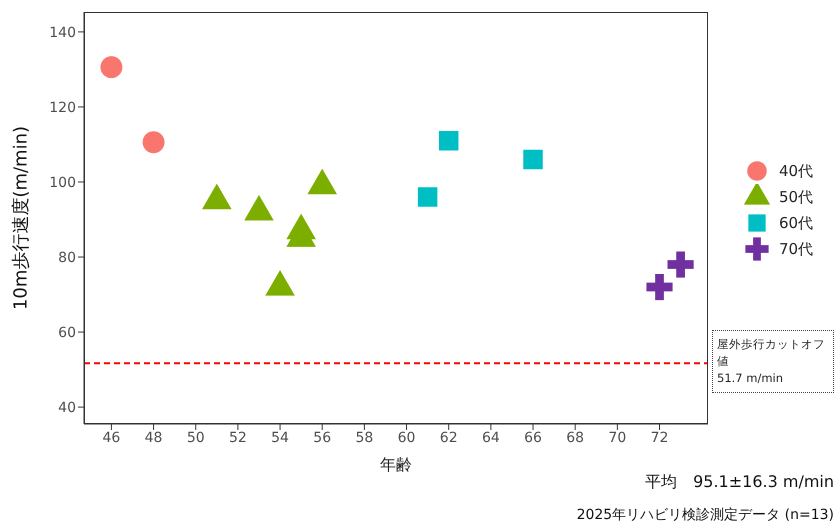 The image size is (834, 524). What do you see at coordinates (773, 361) in the screenshot?
I see `ref-line-label: 屋外歩行カットオフ値 51.7 m/min` at bounding box center [773, 361].